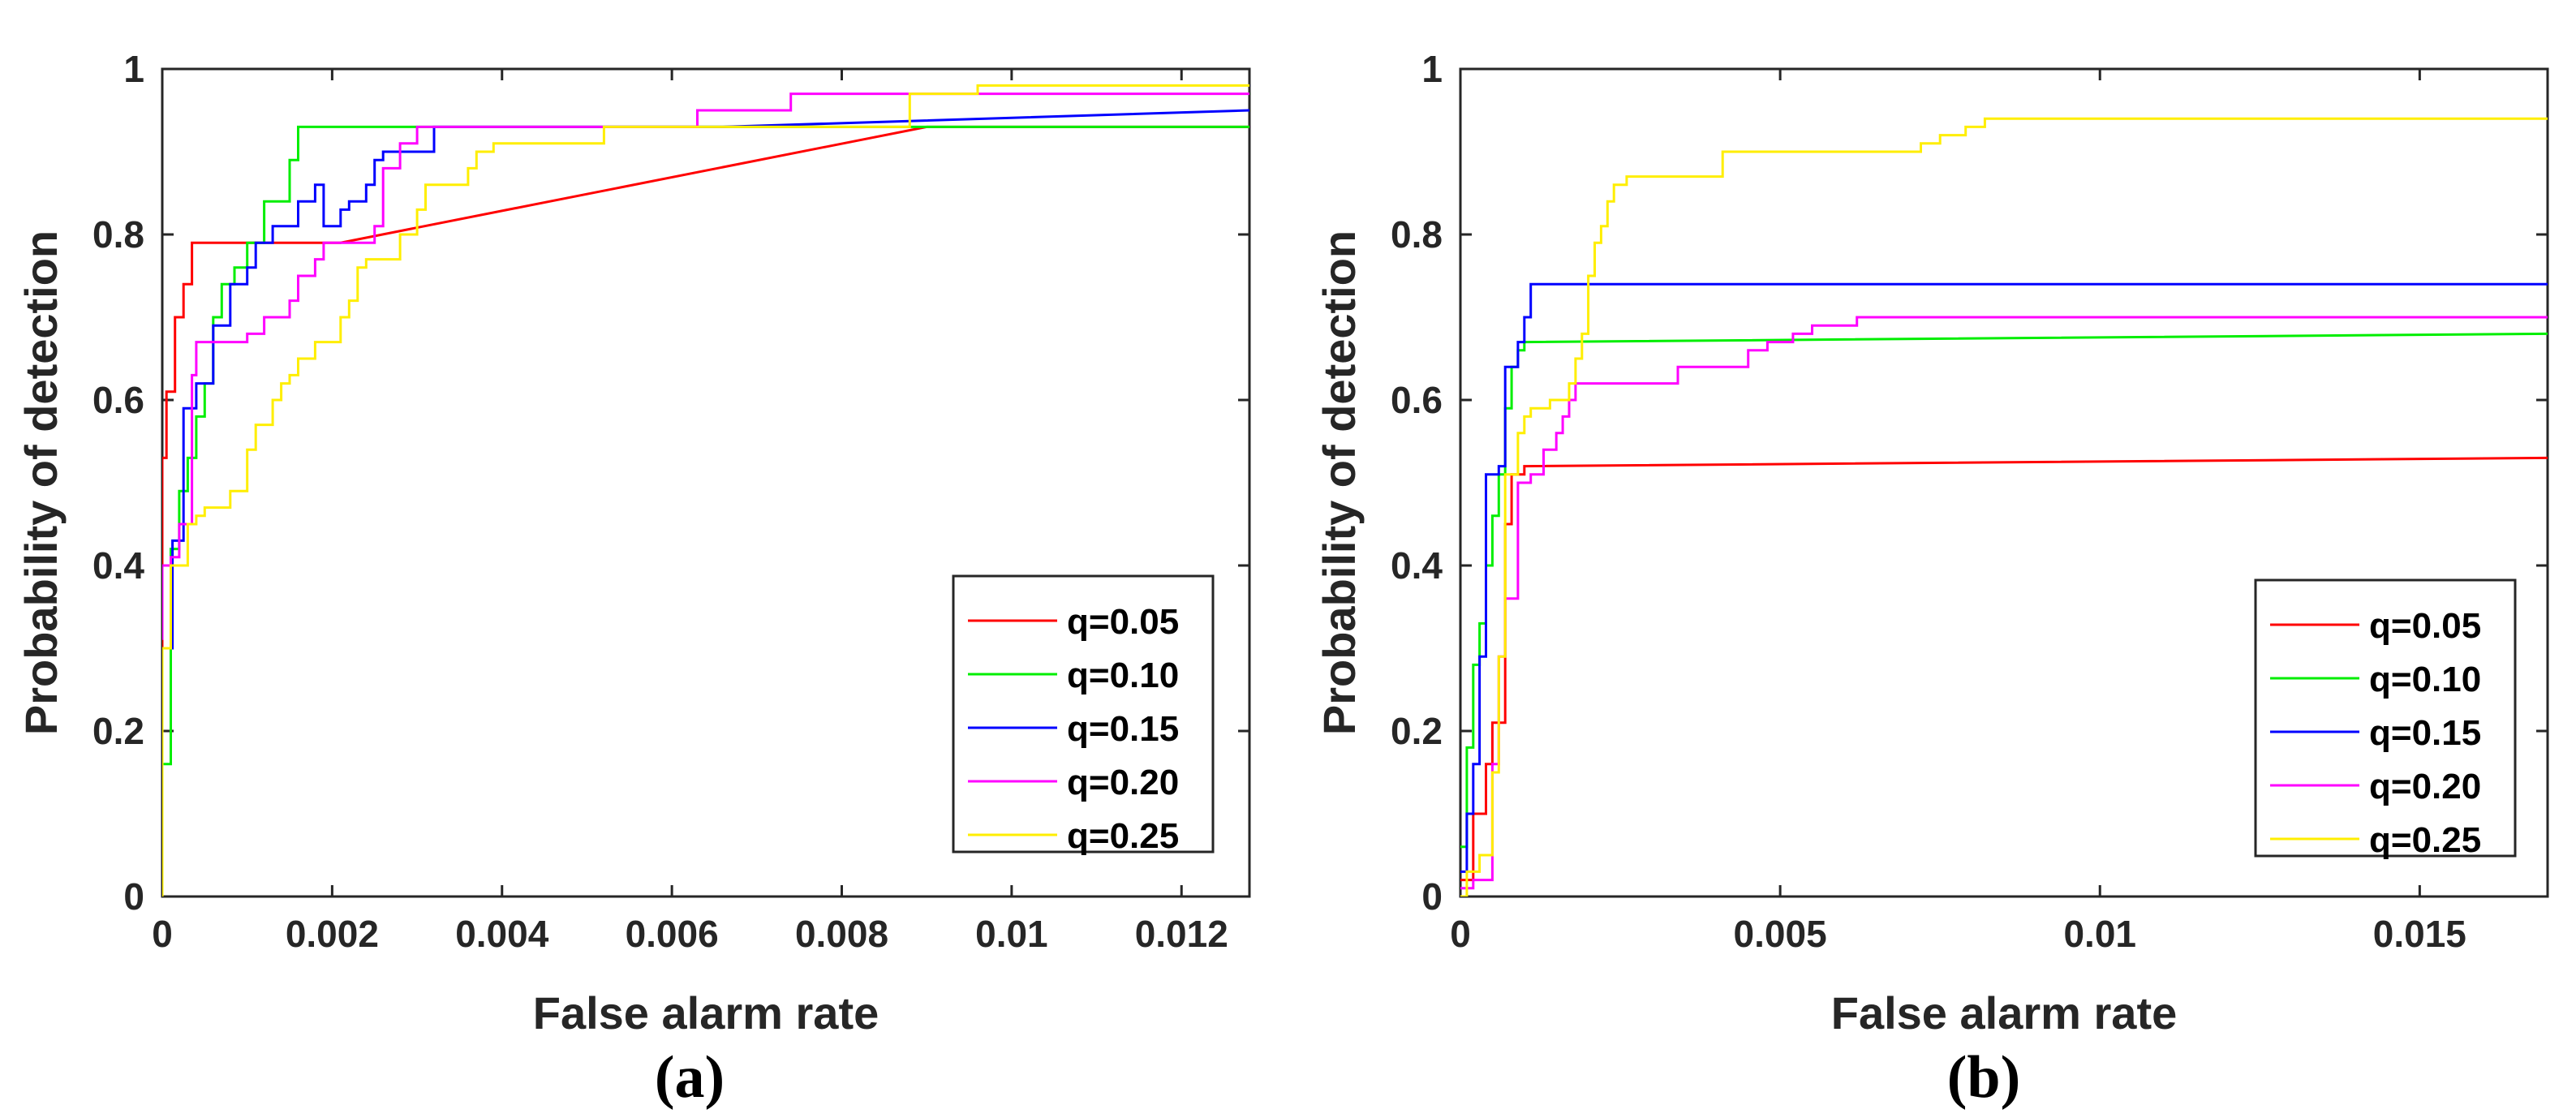  I want to click on y-tick-label-a: 0.8, so click(118, 234).